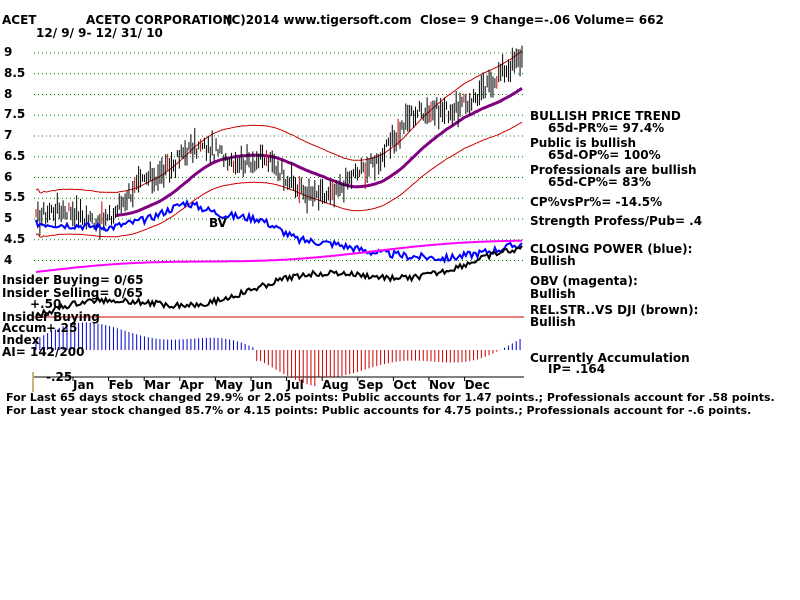 The width and height of the screenshot is (800, 600). I want to click on price-tick-label: 7, so click(8, 135).